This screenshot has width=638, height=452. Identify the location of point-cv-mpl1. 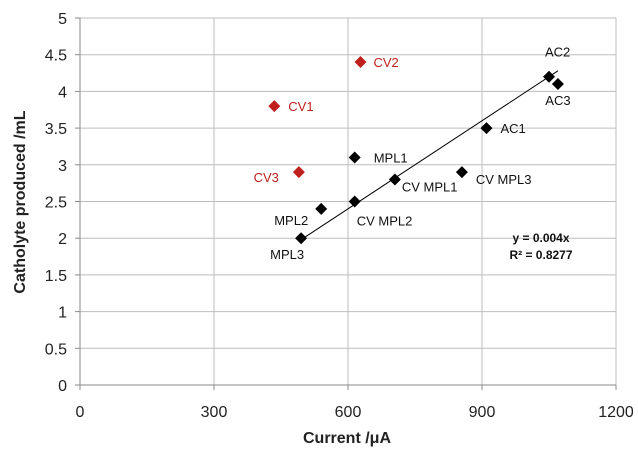
(394, 179).